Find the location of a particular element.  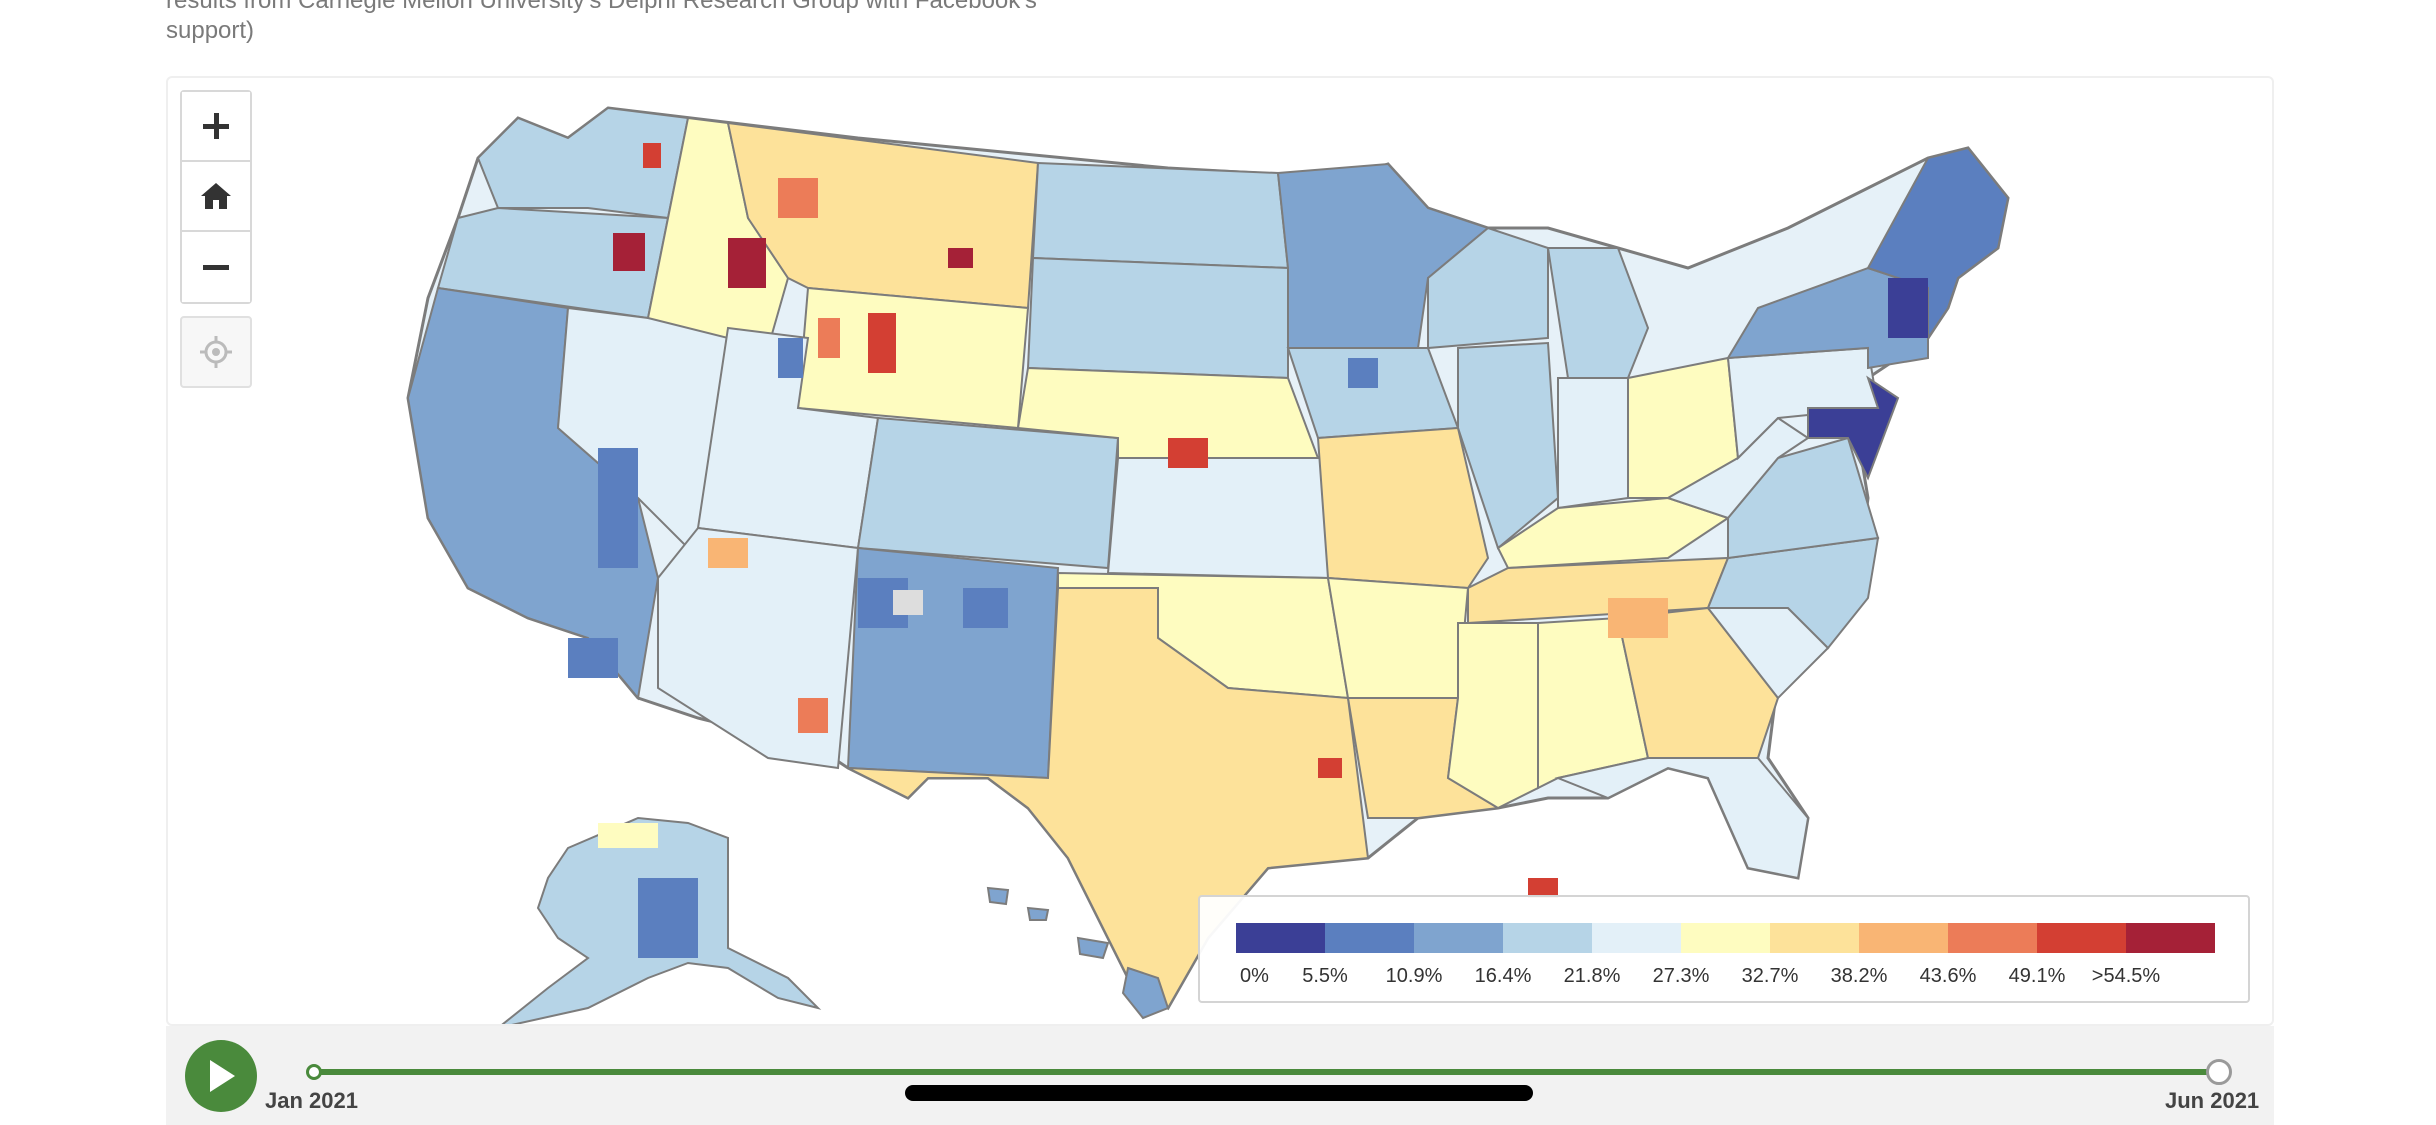

state-florida is located at coordinates (1682, 818).